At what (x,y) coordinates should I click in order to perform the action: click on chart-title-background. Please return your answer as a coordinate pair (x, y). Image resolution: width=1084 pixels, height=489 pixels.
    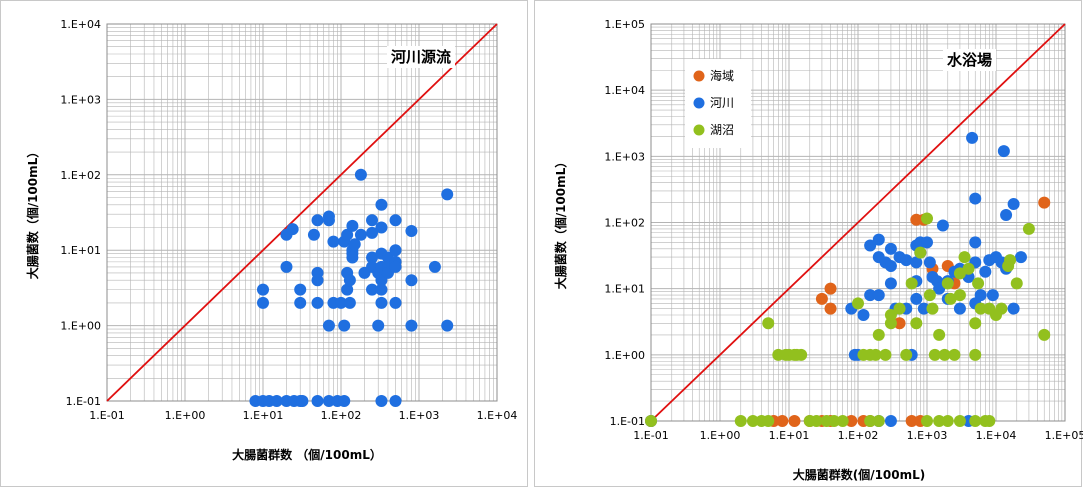
    Looking at the image, I should click on (970, 60).